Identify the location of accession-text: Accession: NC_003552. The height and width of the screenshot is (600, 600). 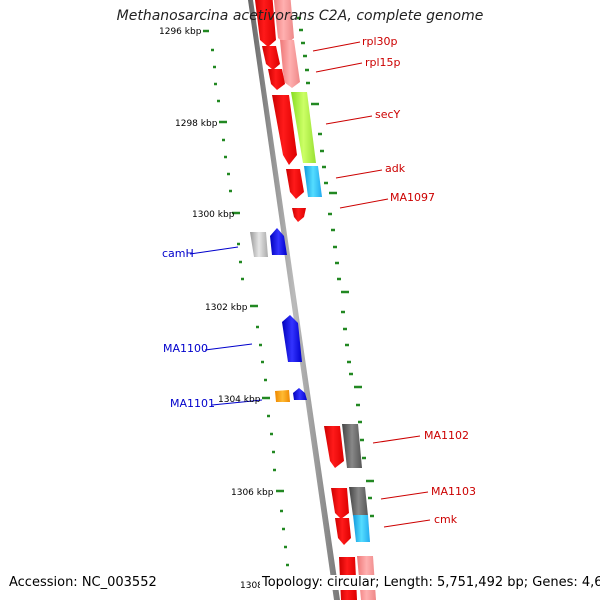
(83, 582).